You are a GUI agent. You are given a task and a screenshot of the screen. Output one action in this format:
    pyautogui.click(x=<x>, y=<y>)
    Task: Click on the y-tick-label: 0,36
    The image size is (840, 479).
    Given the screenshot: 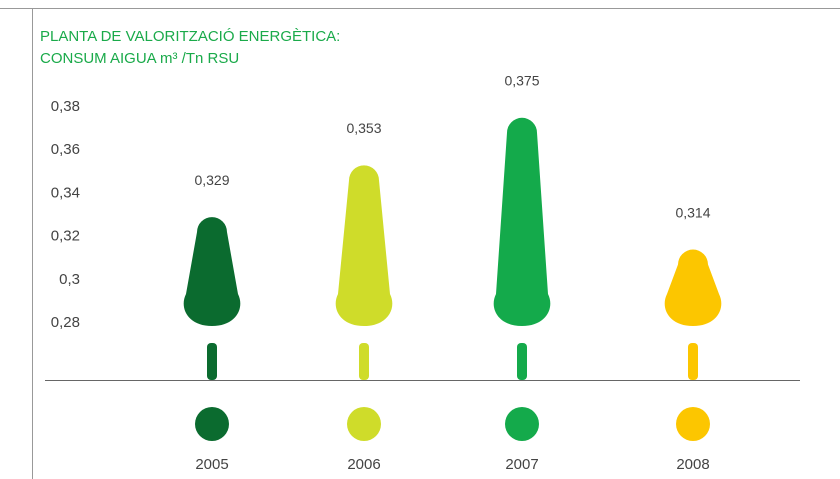 What is the action you would take?
    pyautogui.click(x=65, y=149)
    